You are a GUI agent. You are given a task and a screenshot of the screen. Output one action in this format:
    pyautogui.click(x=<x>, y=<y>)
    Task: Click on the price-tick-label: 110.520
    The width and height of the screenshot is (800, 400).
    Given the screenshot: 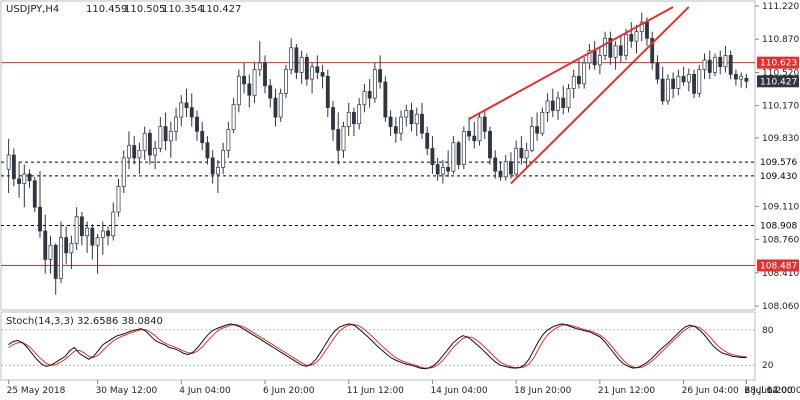 What is the action you would take?
    pyautogui.click(x=780, y=73)
    